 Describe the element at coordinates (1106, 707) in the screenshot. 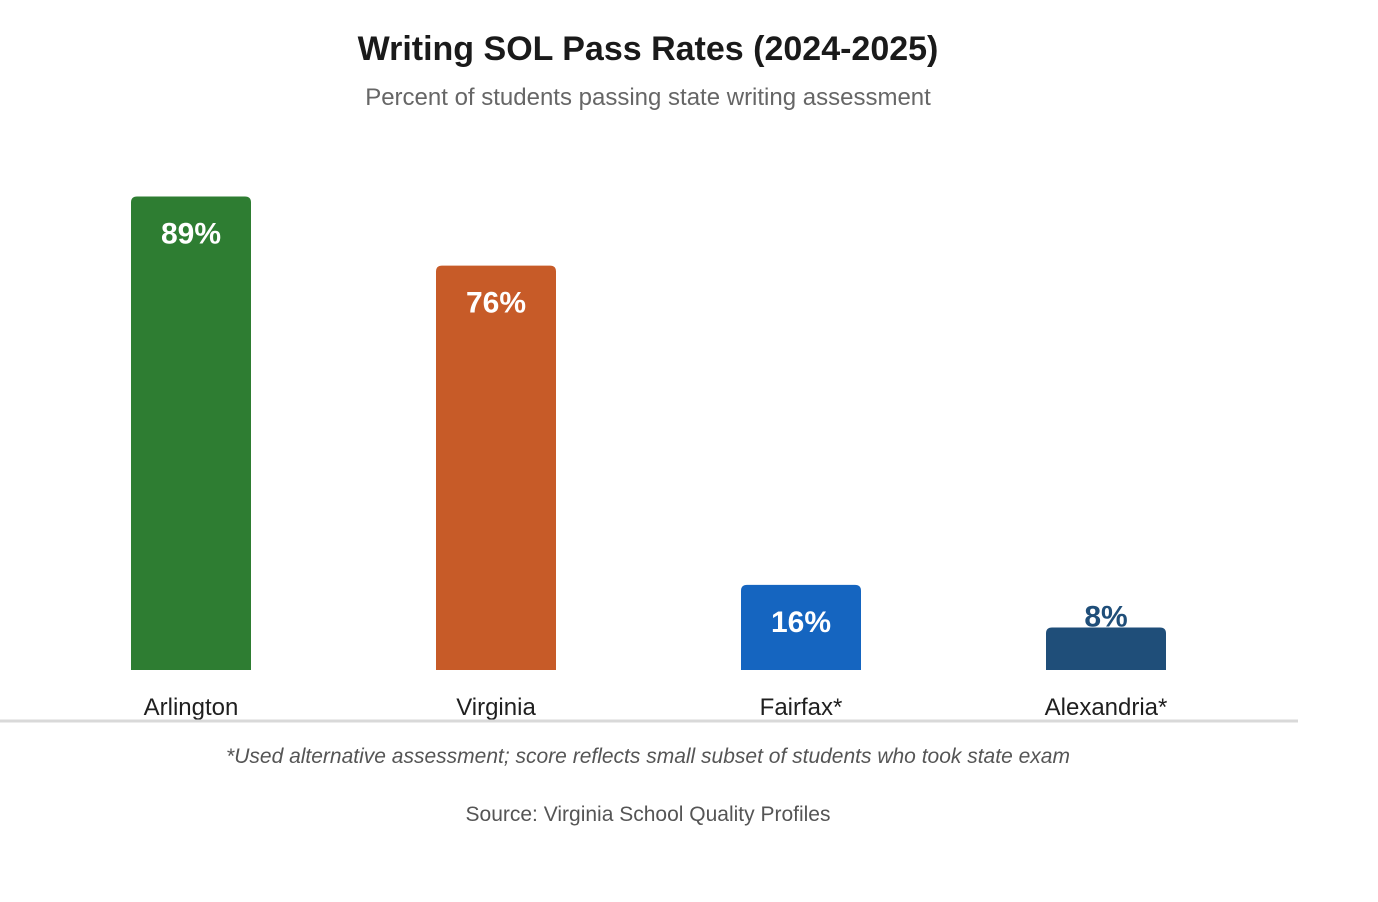

I see `x-tick-label-alexandria: Alexandria*` at that location.